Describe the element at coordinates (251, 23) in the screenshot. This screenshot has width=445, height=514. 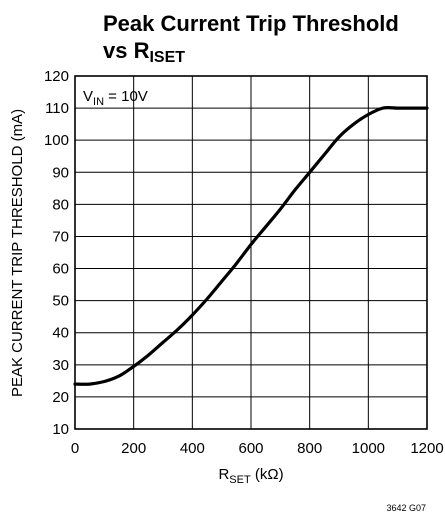
I see `chart-title-line1: Peak Current Trip Threshold` at that location.